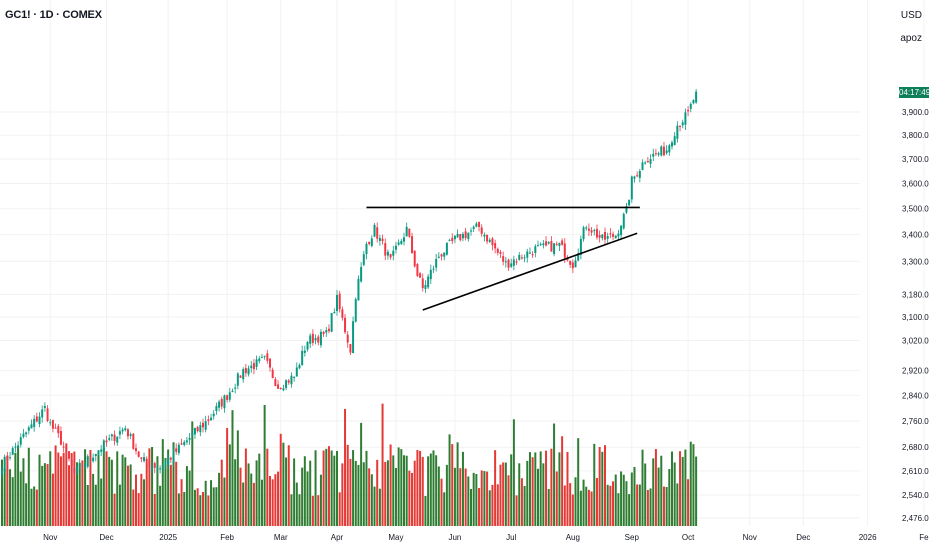  I want to click on author-label: apoz, so click(911, 38).